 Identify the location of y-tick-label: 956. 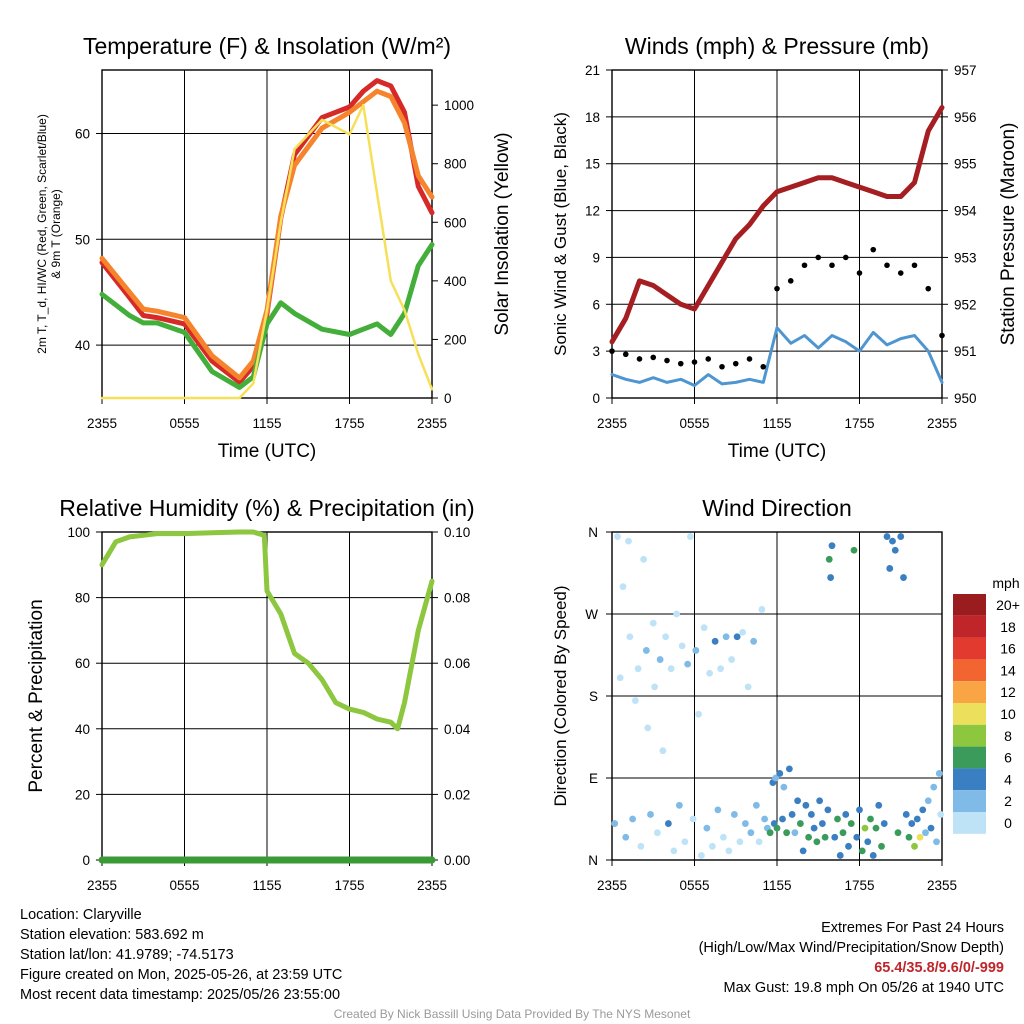
(965, 117).